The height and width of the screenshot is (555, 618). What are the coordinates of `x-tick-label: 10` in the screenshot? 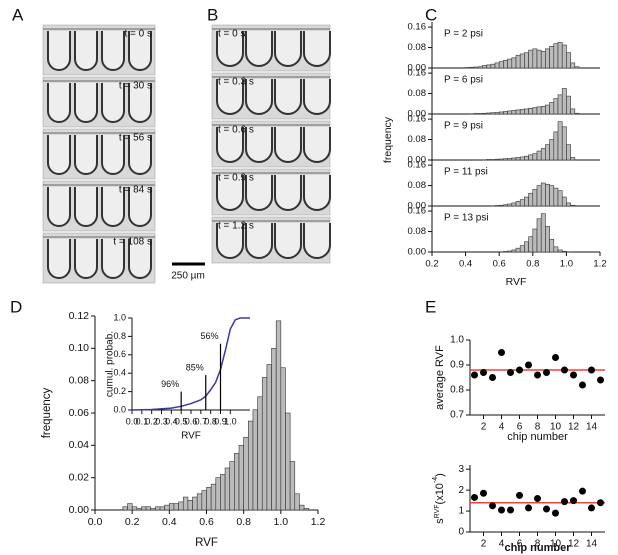 It's located at (556, 427).